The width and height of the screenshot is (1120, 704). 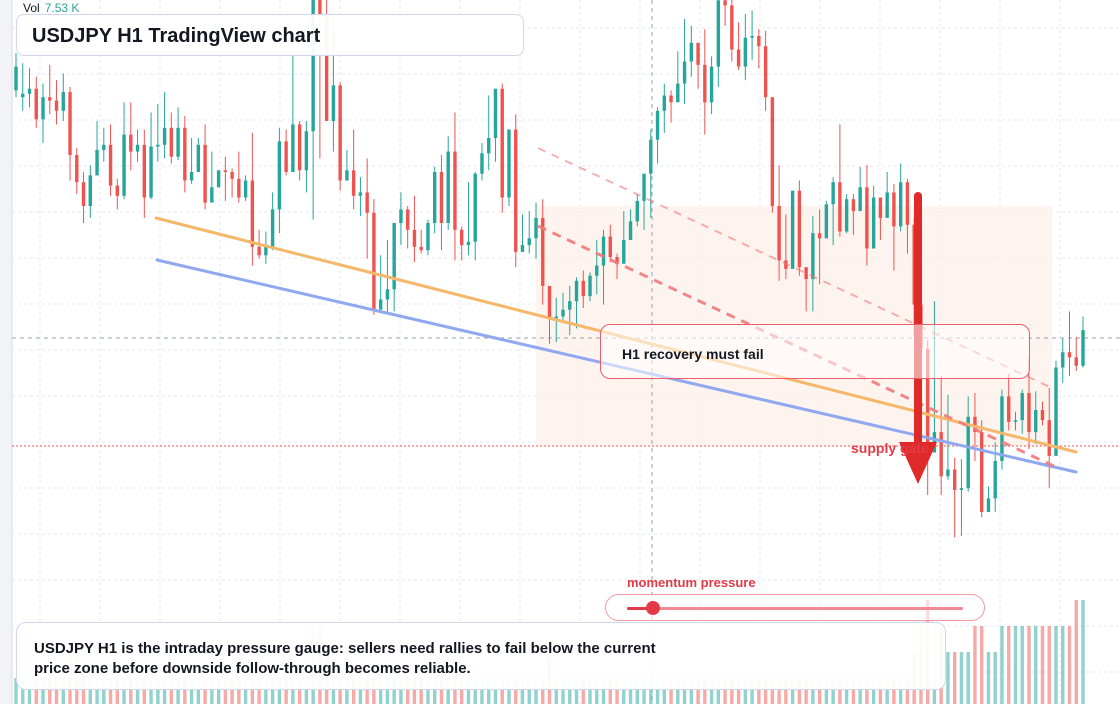 I want to click on volume-label: Vol, so click(x=31, y=8).